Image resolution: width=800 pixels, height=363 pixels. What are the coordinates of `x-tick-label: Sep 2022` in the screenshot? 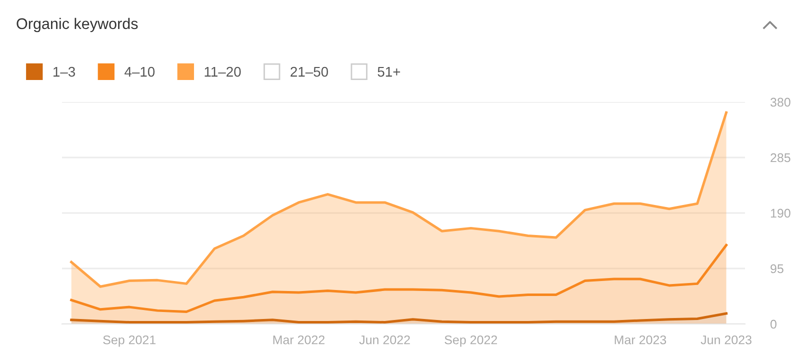 It's located at (470, 341).